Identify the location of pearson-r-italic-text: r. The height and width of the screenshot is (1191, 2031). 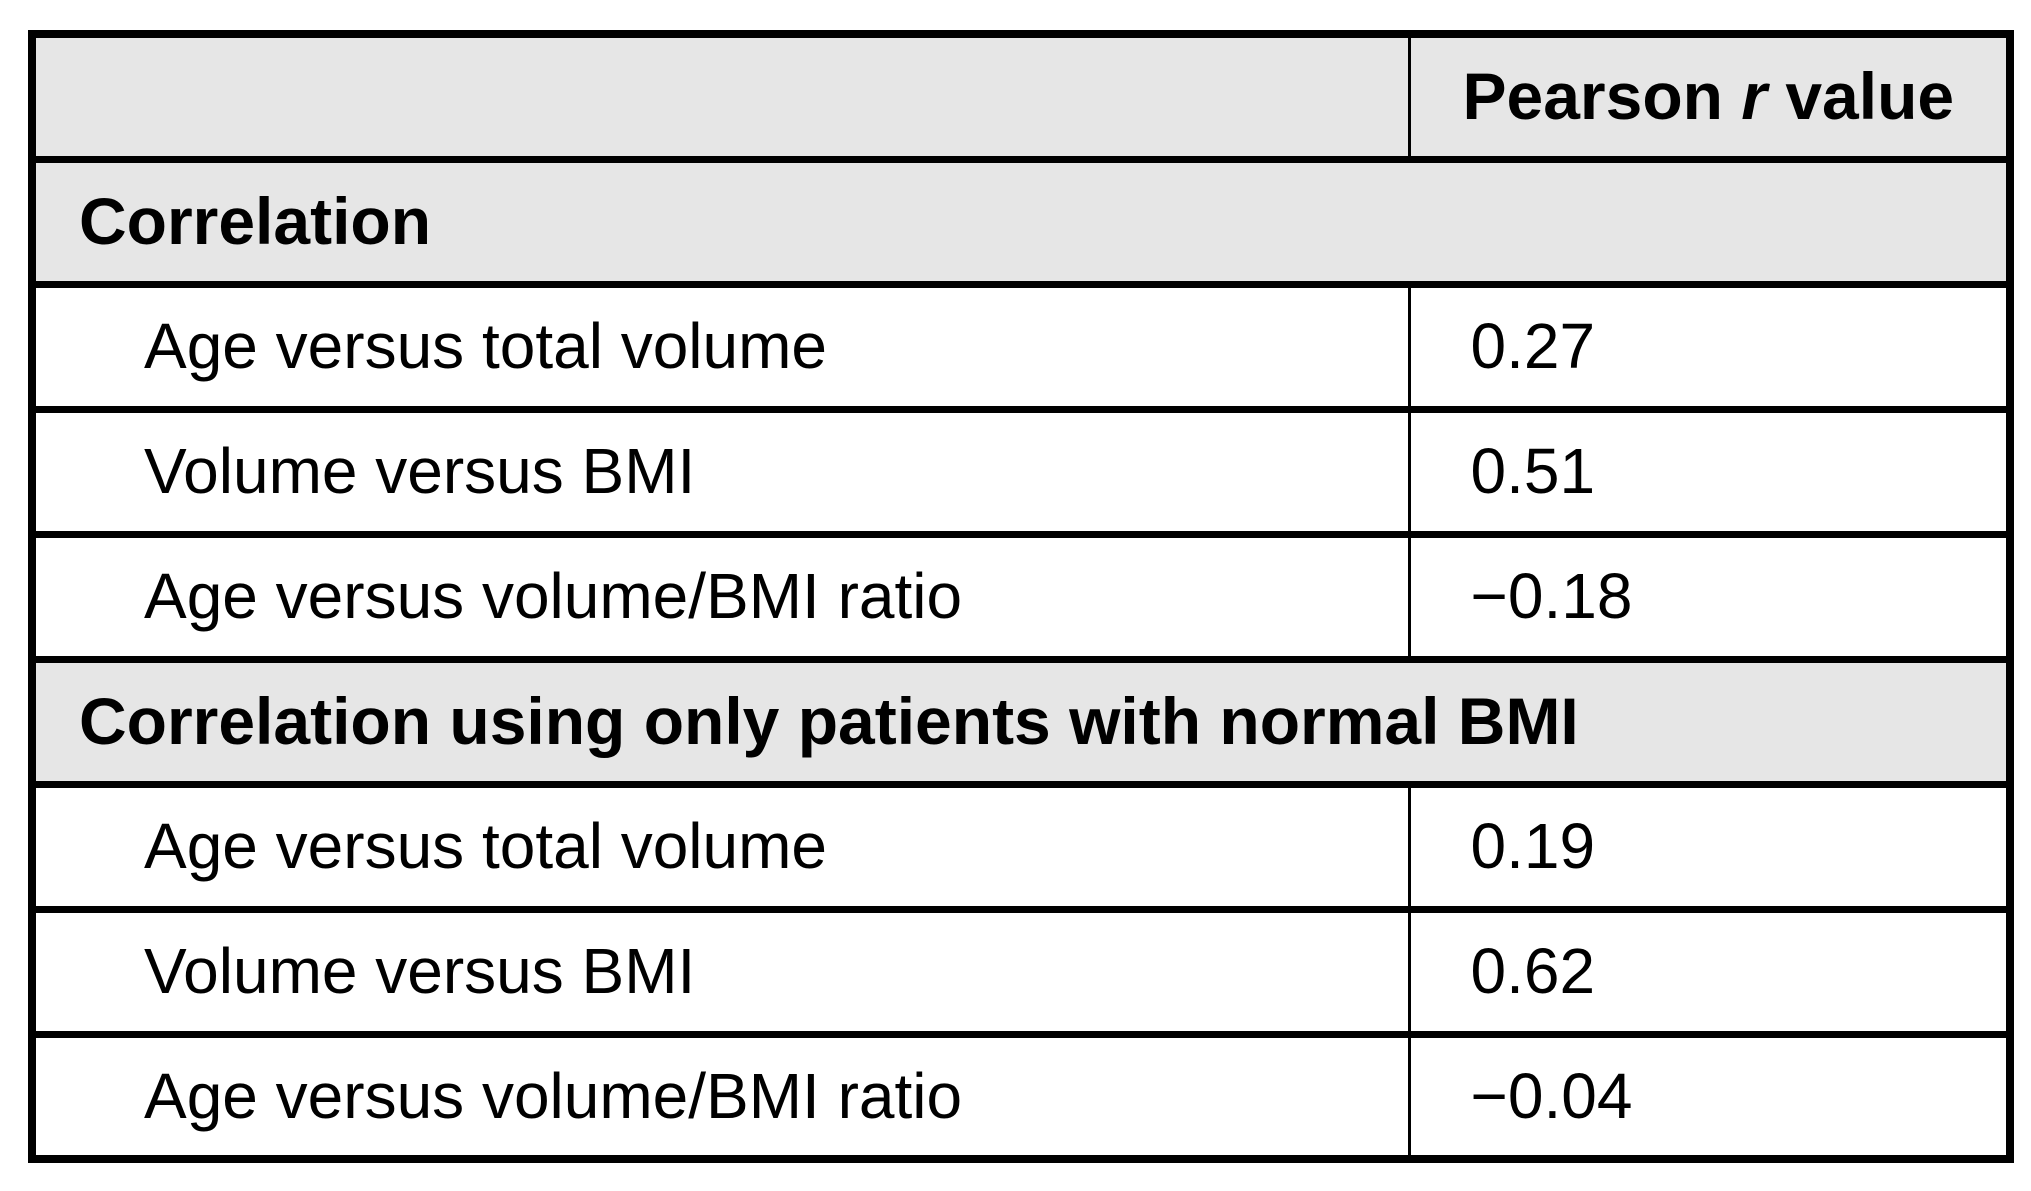
(1754, 96).